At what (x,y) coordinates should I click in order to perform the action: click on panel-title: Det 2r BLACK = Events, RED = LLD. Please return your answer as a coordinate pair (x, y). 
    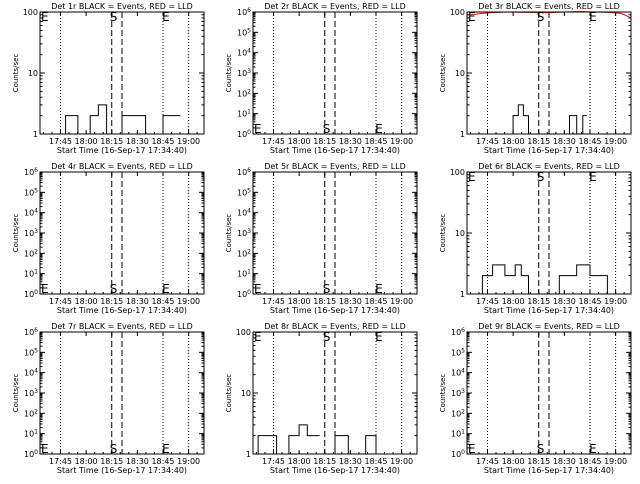
    Looking at the image, I should click on (335, 6).